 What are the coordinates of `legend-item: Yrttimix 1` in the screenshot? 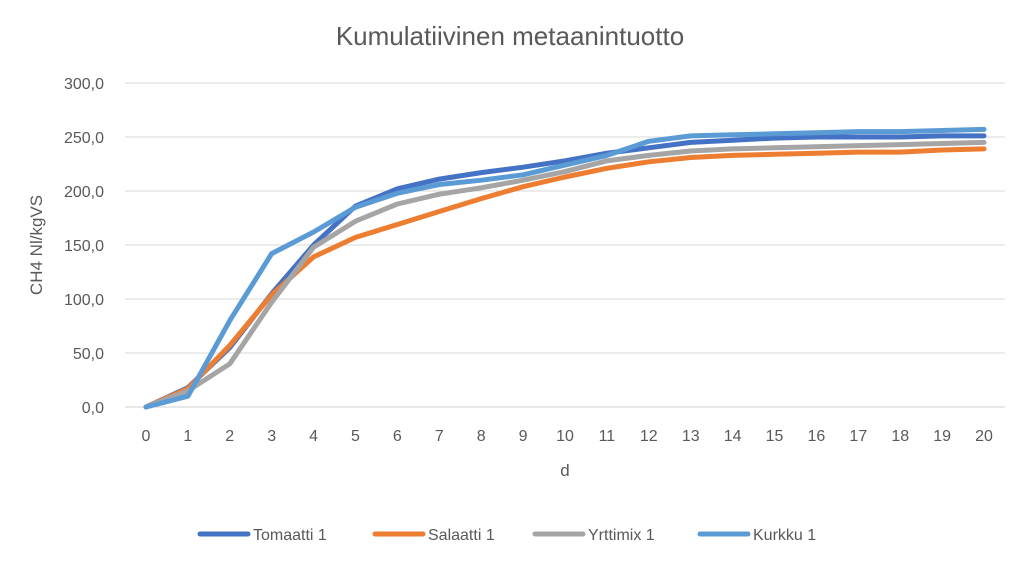 It's located at (593, 535).